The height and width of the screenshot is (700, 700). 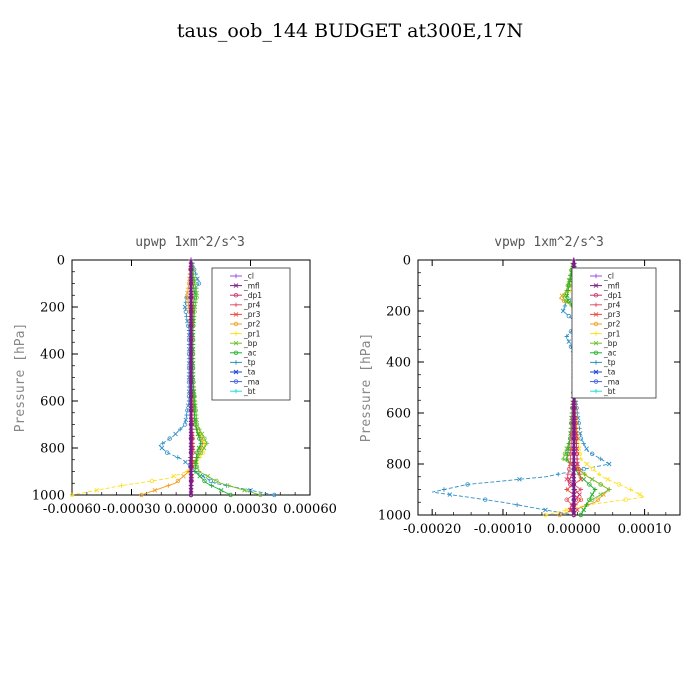 What do you see at coordinates (398, 312) in the screenshot?
I see `y-tick-label: 200` at bounding box center [398, 312].